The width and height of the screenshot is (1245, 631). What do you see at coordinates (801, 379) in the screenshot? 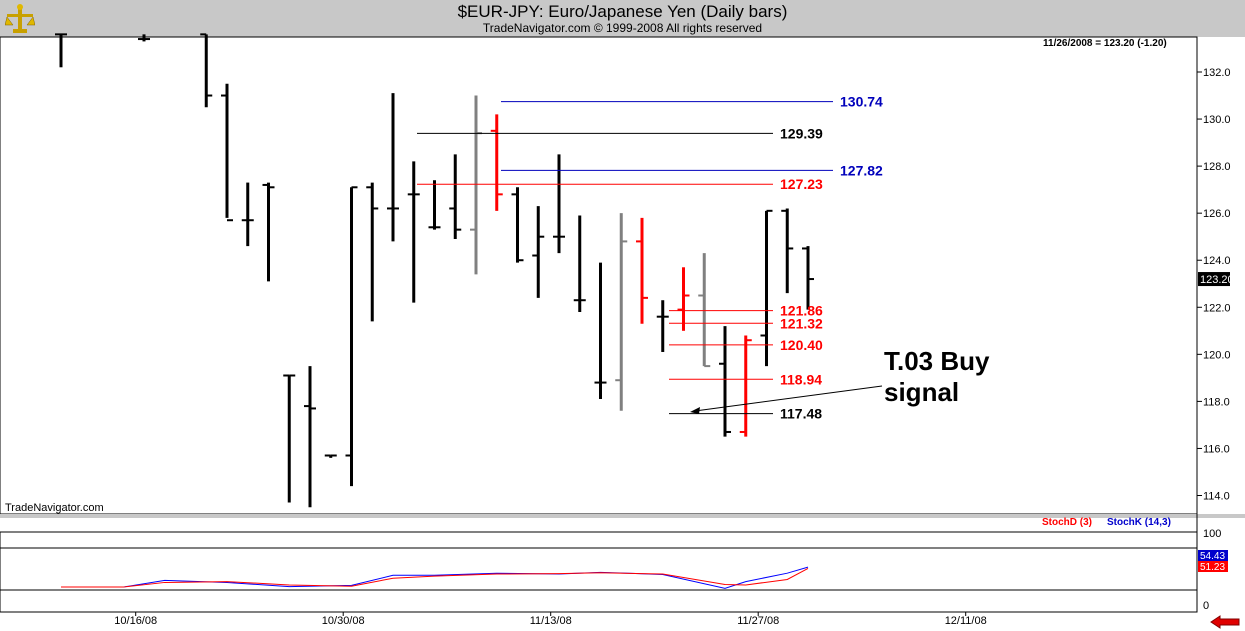
I see `level-label: 118.94` at bounding box center [801, 379].